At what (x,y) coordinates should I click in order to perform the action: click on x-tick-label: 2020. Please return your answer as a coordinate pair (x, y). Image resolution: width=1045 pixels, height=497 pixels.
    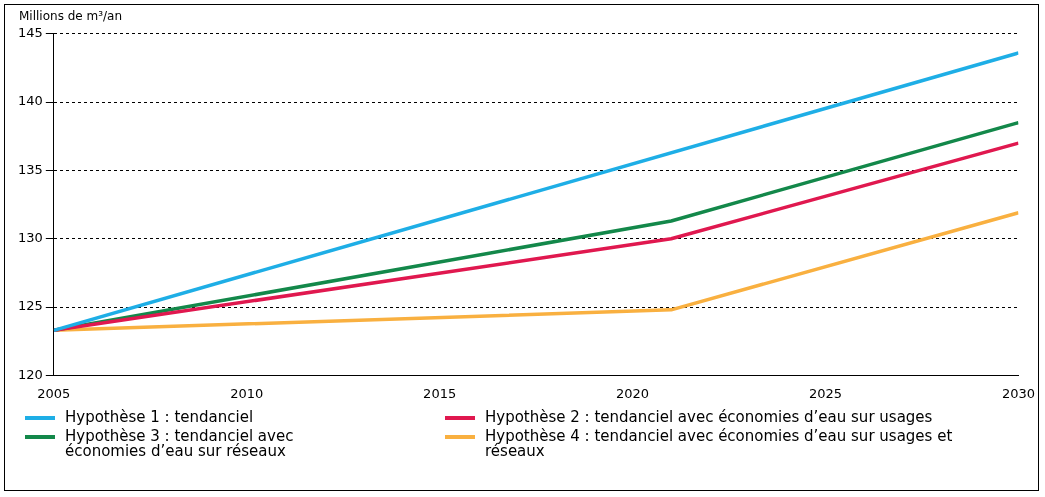
    Looking at the image, I should click on (633, 393).